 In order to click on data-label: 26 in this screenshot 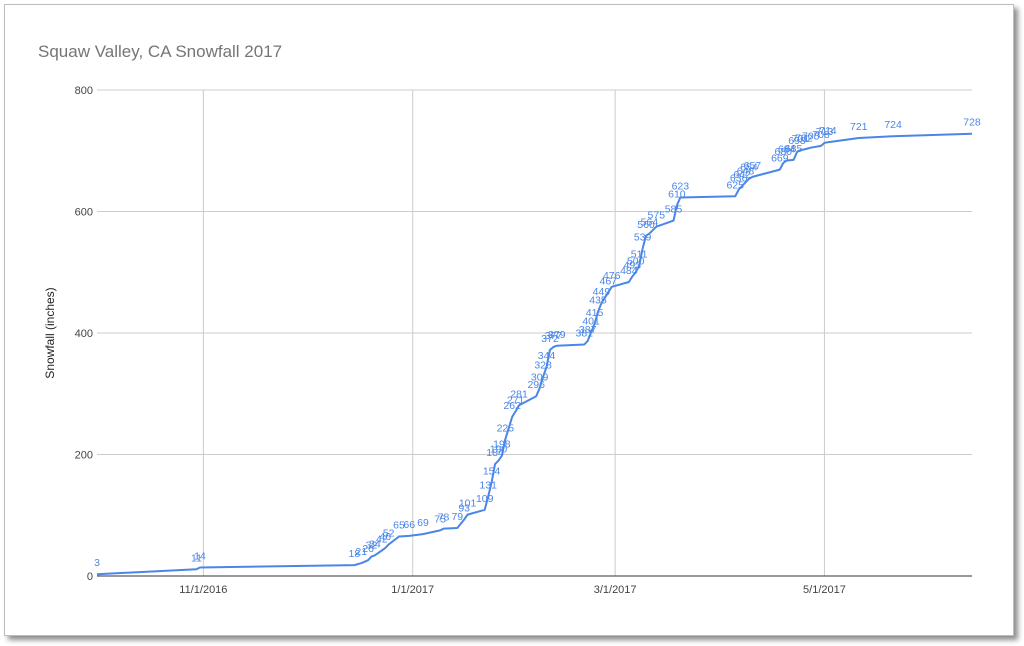, I will do `click(368, 549)`.